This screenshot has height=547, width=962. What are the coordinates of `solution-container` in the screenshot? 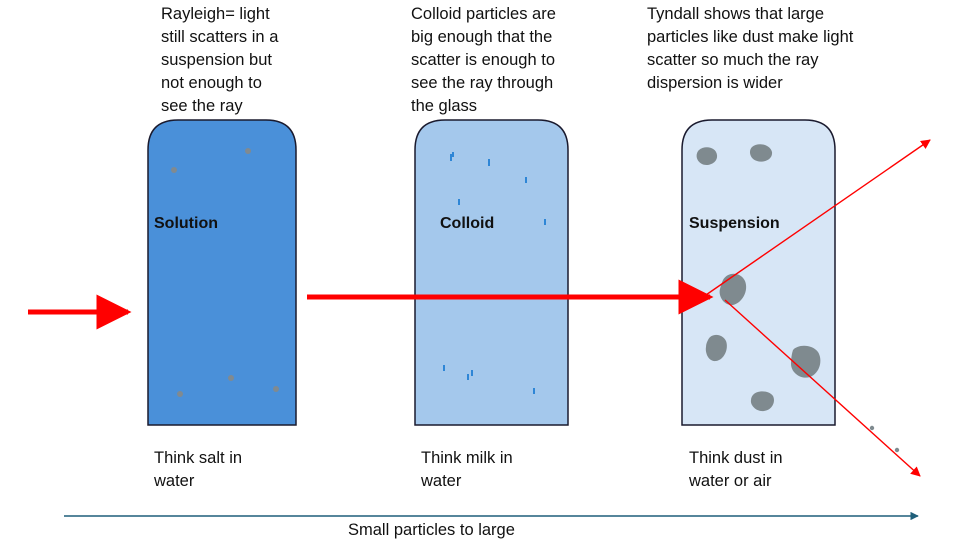 It's located at (222, 272).